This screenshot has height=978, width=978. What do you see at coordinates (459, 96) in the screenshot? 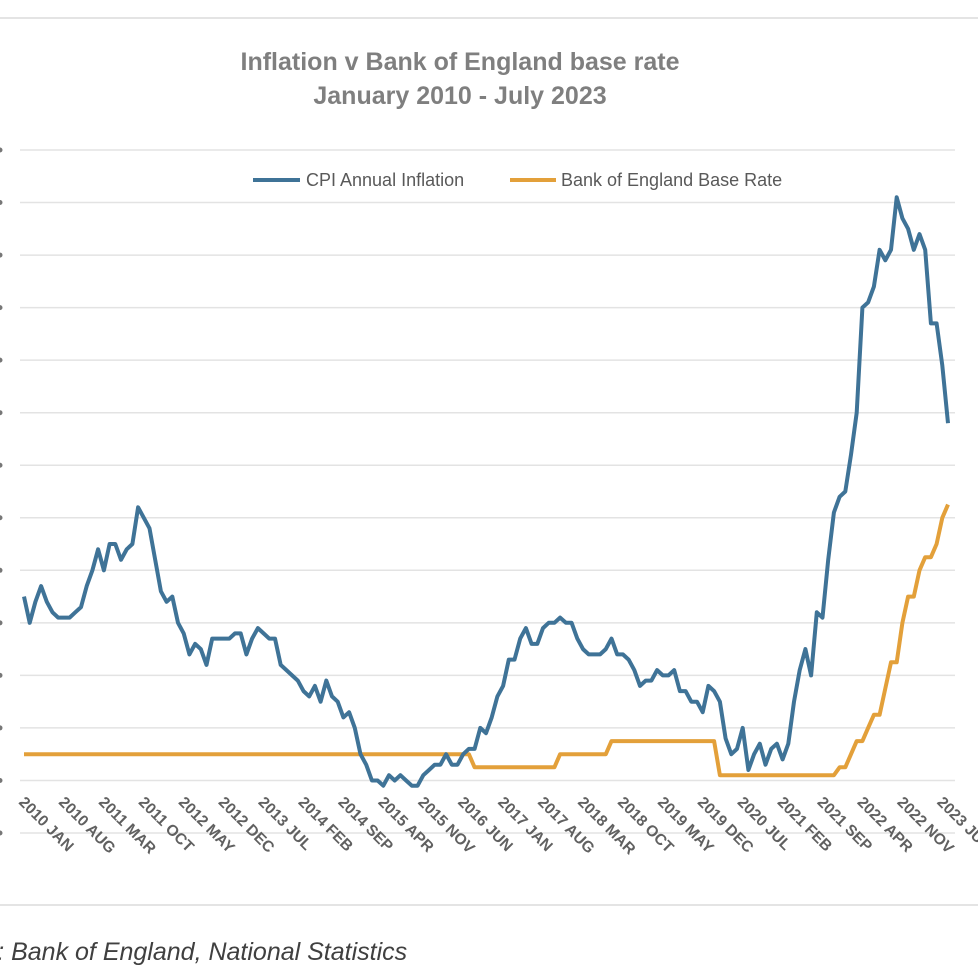
I see `chart-subtitle: January 2010 - July 2023` at bounding box center [459, 96].